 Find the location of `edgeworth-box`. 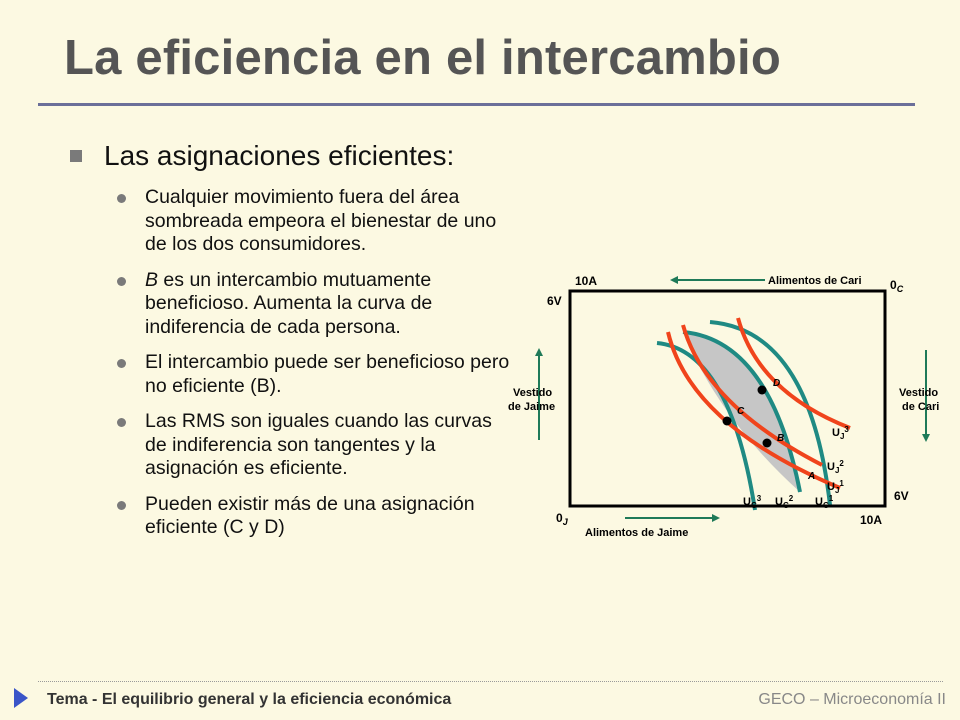

edgeworth-box is located at coordinates (727, 398).